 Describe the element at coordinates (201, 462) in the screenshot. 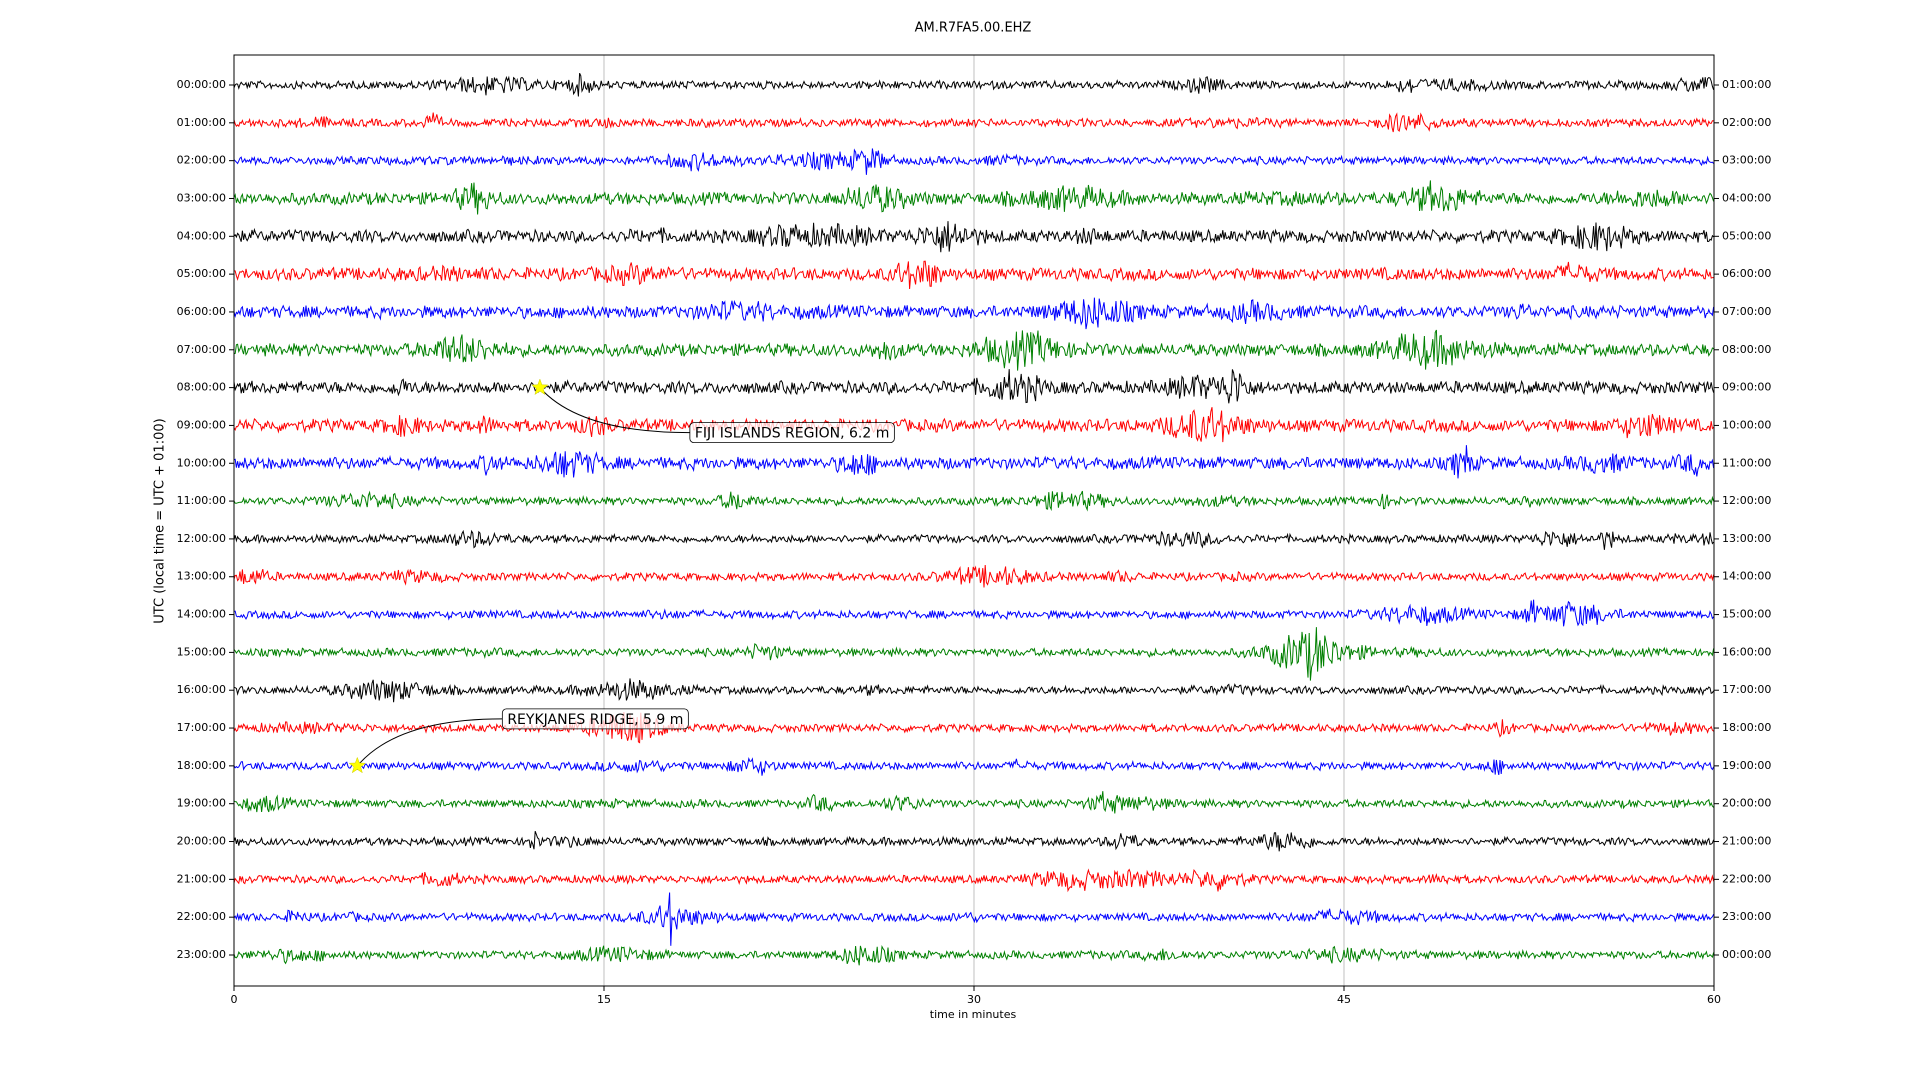

I see `y-tick-label: 10:00:00` at that location.